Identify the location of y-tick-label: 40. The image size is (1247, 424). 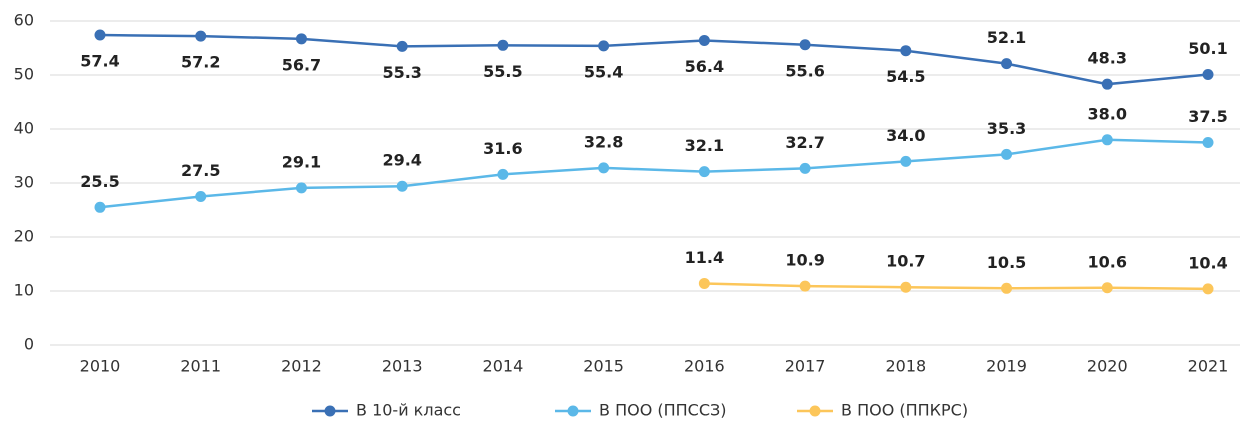
(24, 128).